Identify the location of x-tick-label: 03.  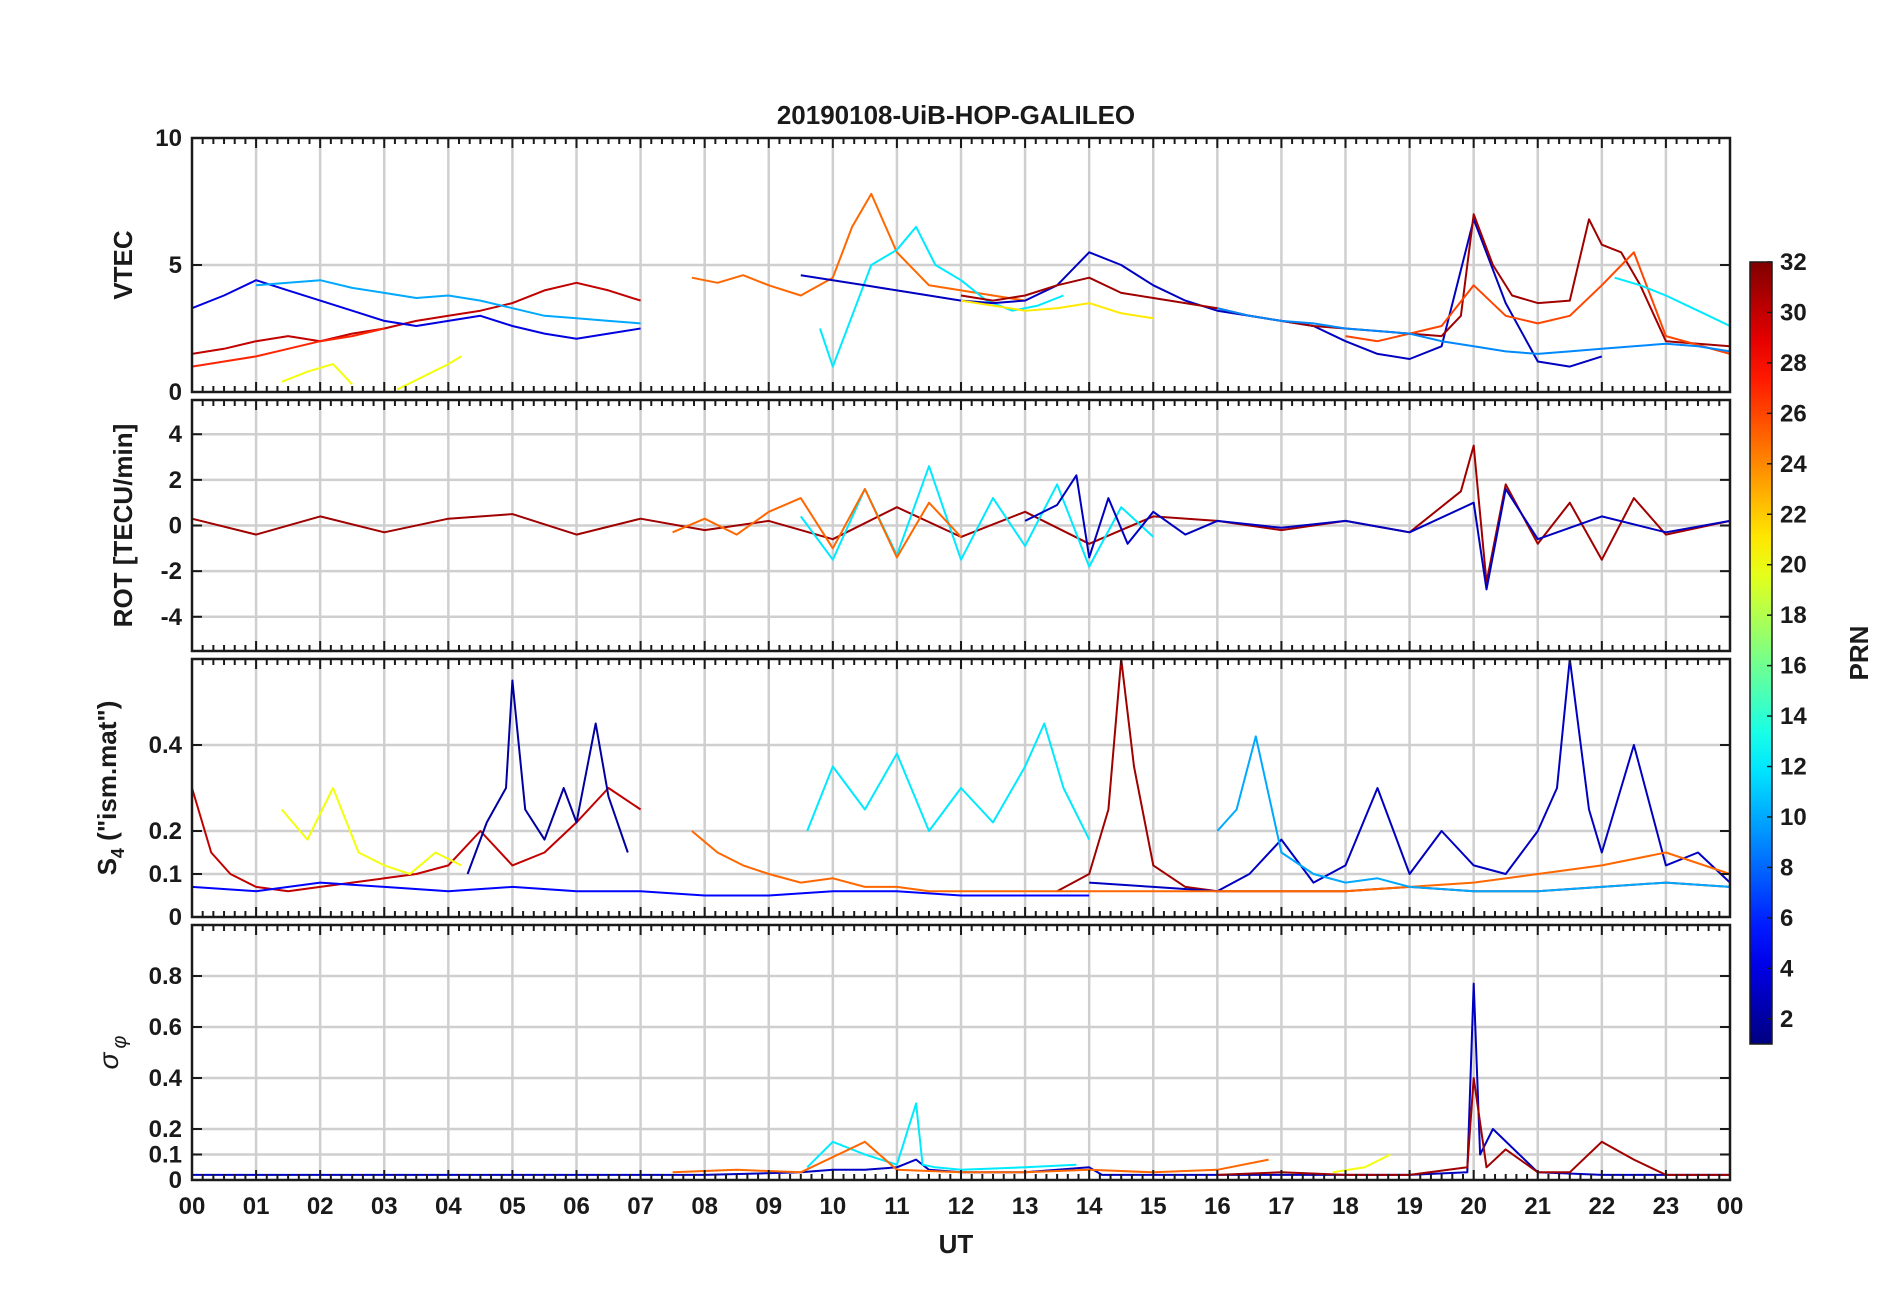
(384, 1206).